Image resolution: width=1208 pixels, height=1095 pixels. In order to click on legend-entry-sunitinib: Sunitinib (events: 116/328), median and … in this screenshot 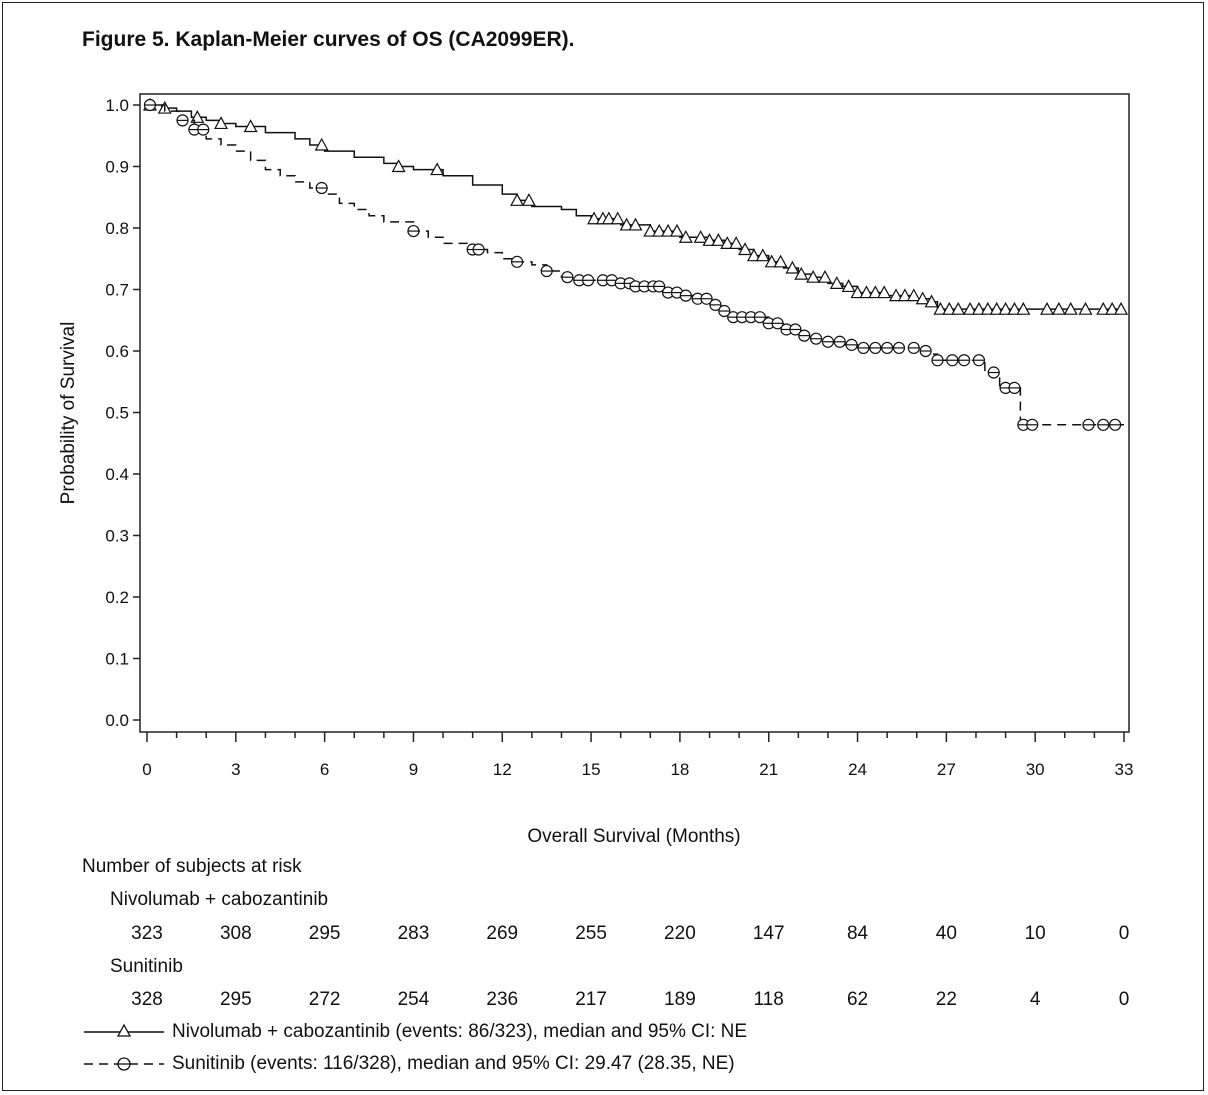, I will do `click(408, 1064)`.